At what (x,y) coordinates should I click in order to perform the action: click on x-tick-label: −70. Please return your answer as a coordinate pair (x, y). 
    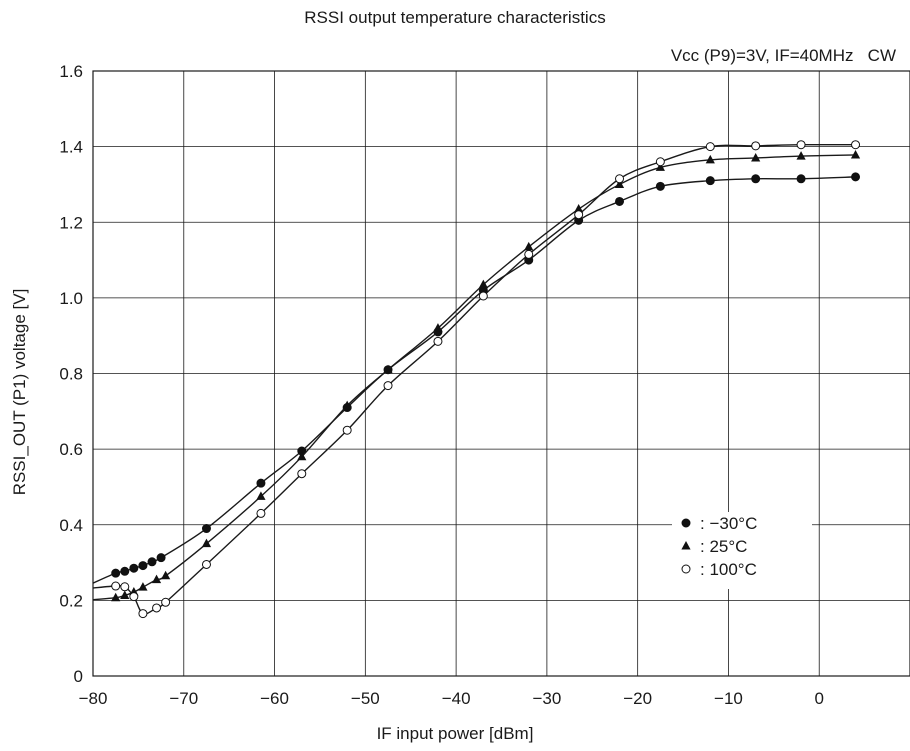
    Looking at the image, I should click on (183, 698).